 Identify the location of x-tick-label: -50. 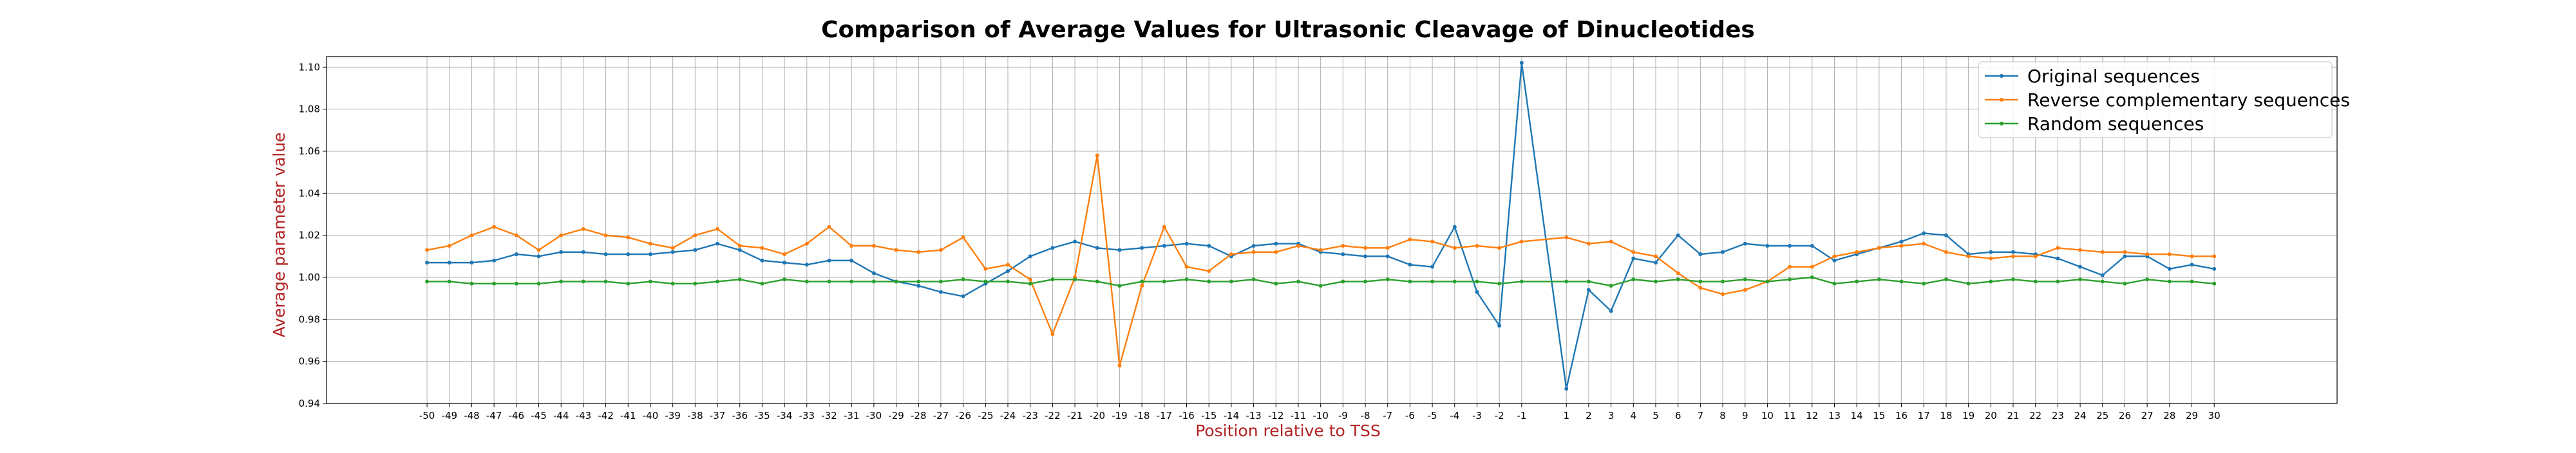
(427, 415).